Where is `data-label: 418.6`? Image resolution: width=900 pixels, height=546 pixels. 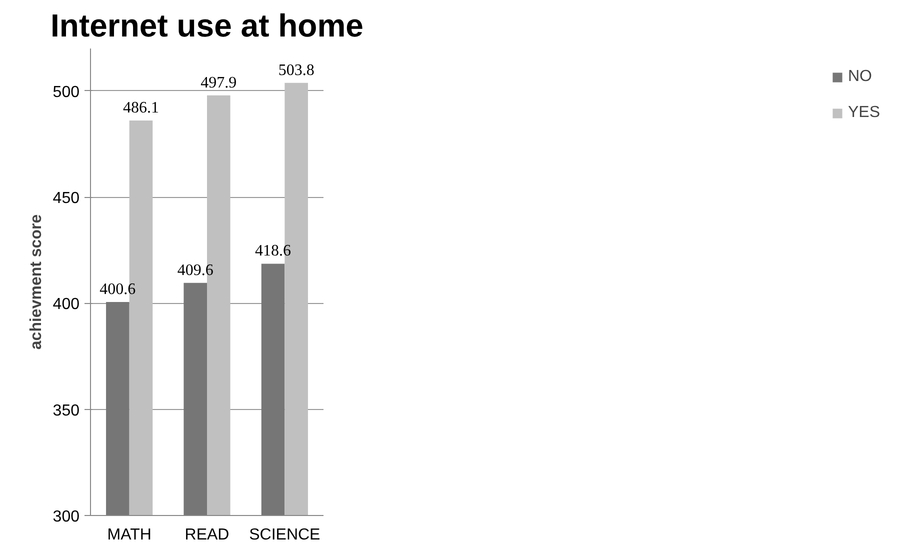
data-label: 418.6 is located at coordinates (273, 251).